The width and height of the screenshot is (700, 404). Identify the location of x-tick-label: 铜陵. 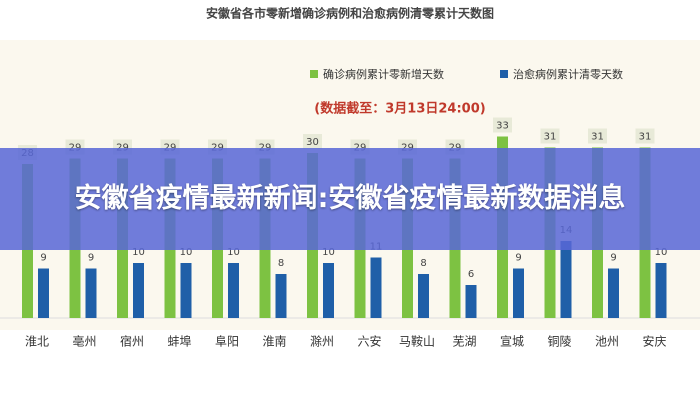
(559, 341).